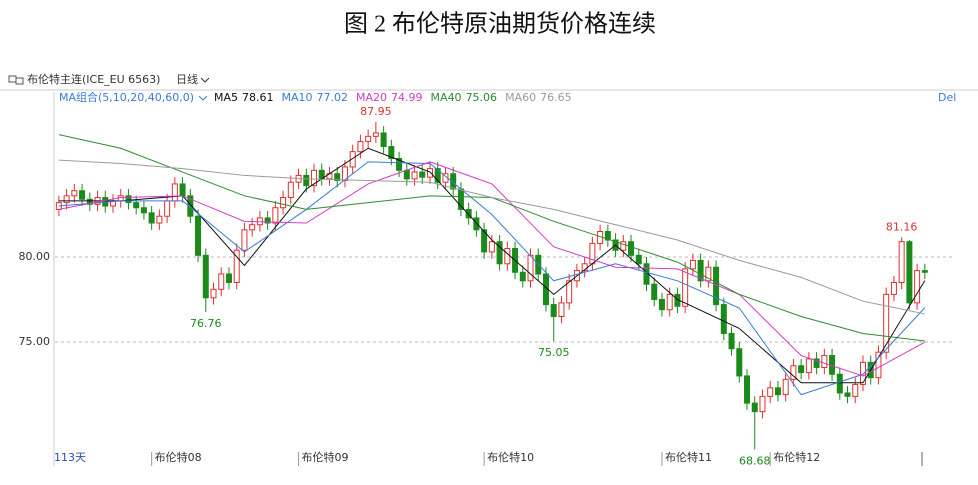 The image size is (978, 485). Describe the element at coordinates (297, 97) in the screenshot. I see `legend-name: MA10` at that location.